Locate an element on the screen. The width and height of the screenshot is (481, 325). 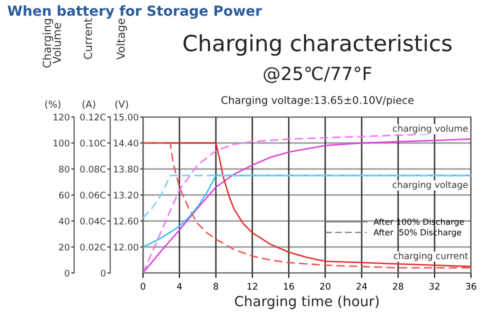
y-tick-label: 60 is located at coordinates (64, 195).